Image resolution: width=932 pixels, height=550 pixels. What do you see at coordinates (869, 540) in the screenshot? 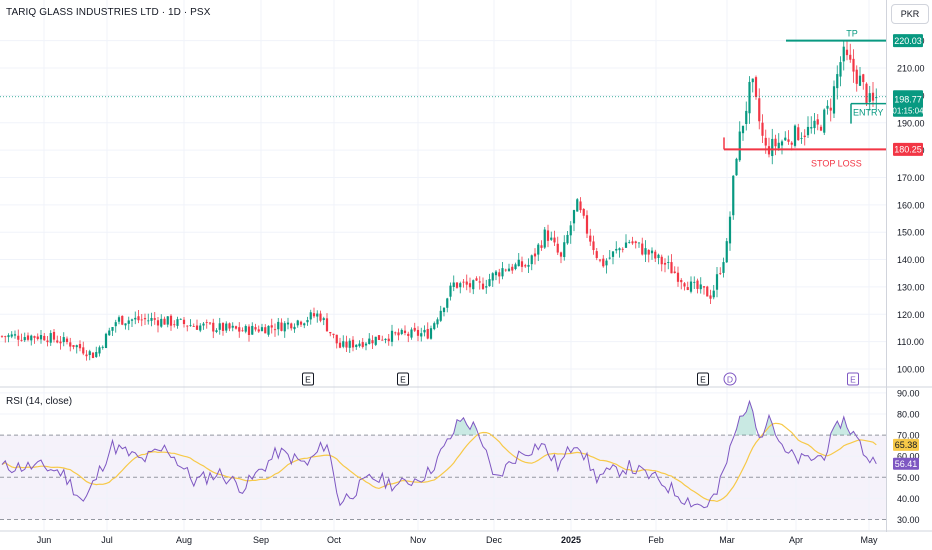
I see `time-axis-tick-label: May` at bounding box center [869, 540].